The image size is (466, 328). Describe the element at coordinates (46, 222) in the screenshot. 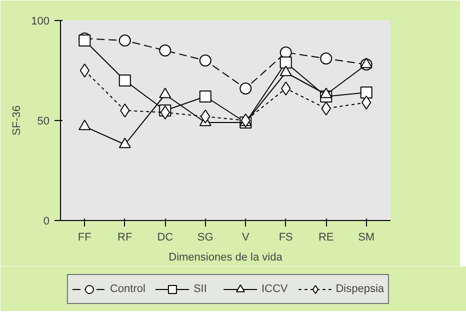

I see `y-tick-label: 0` at that location.